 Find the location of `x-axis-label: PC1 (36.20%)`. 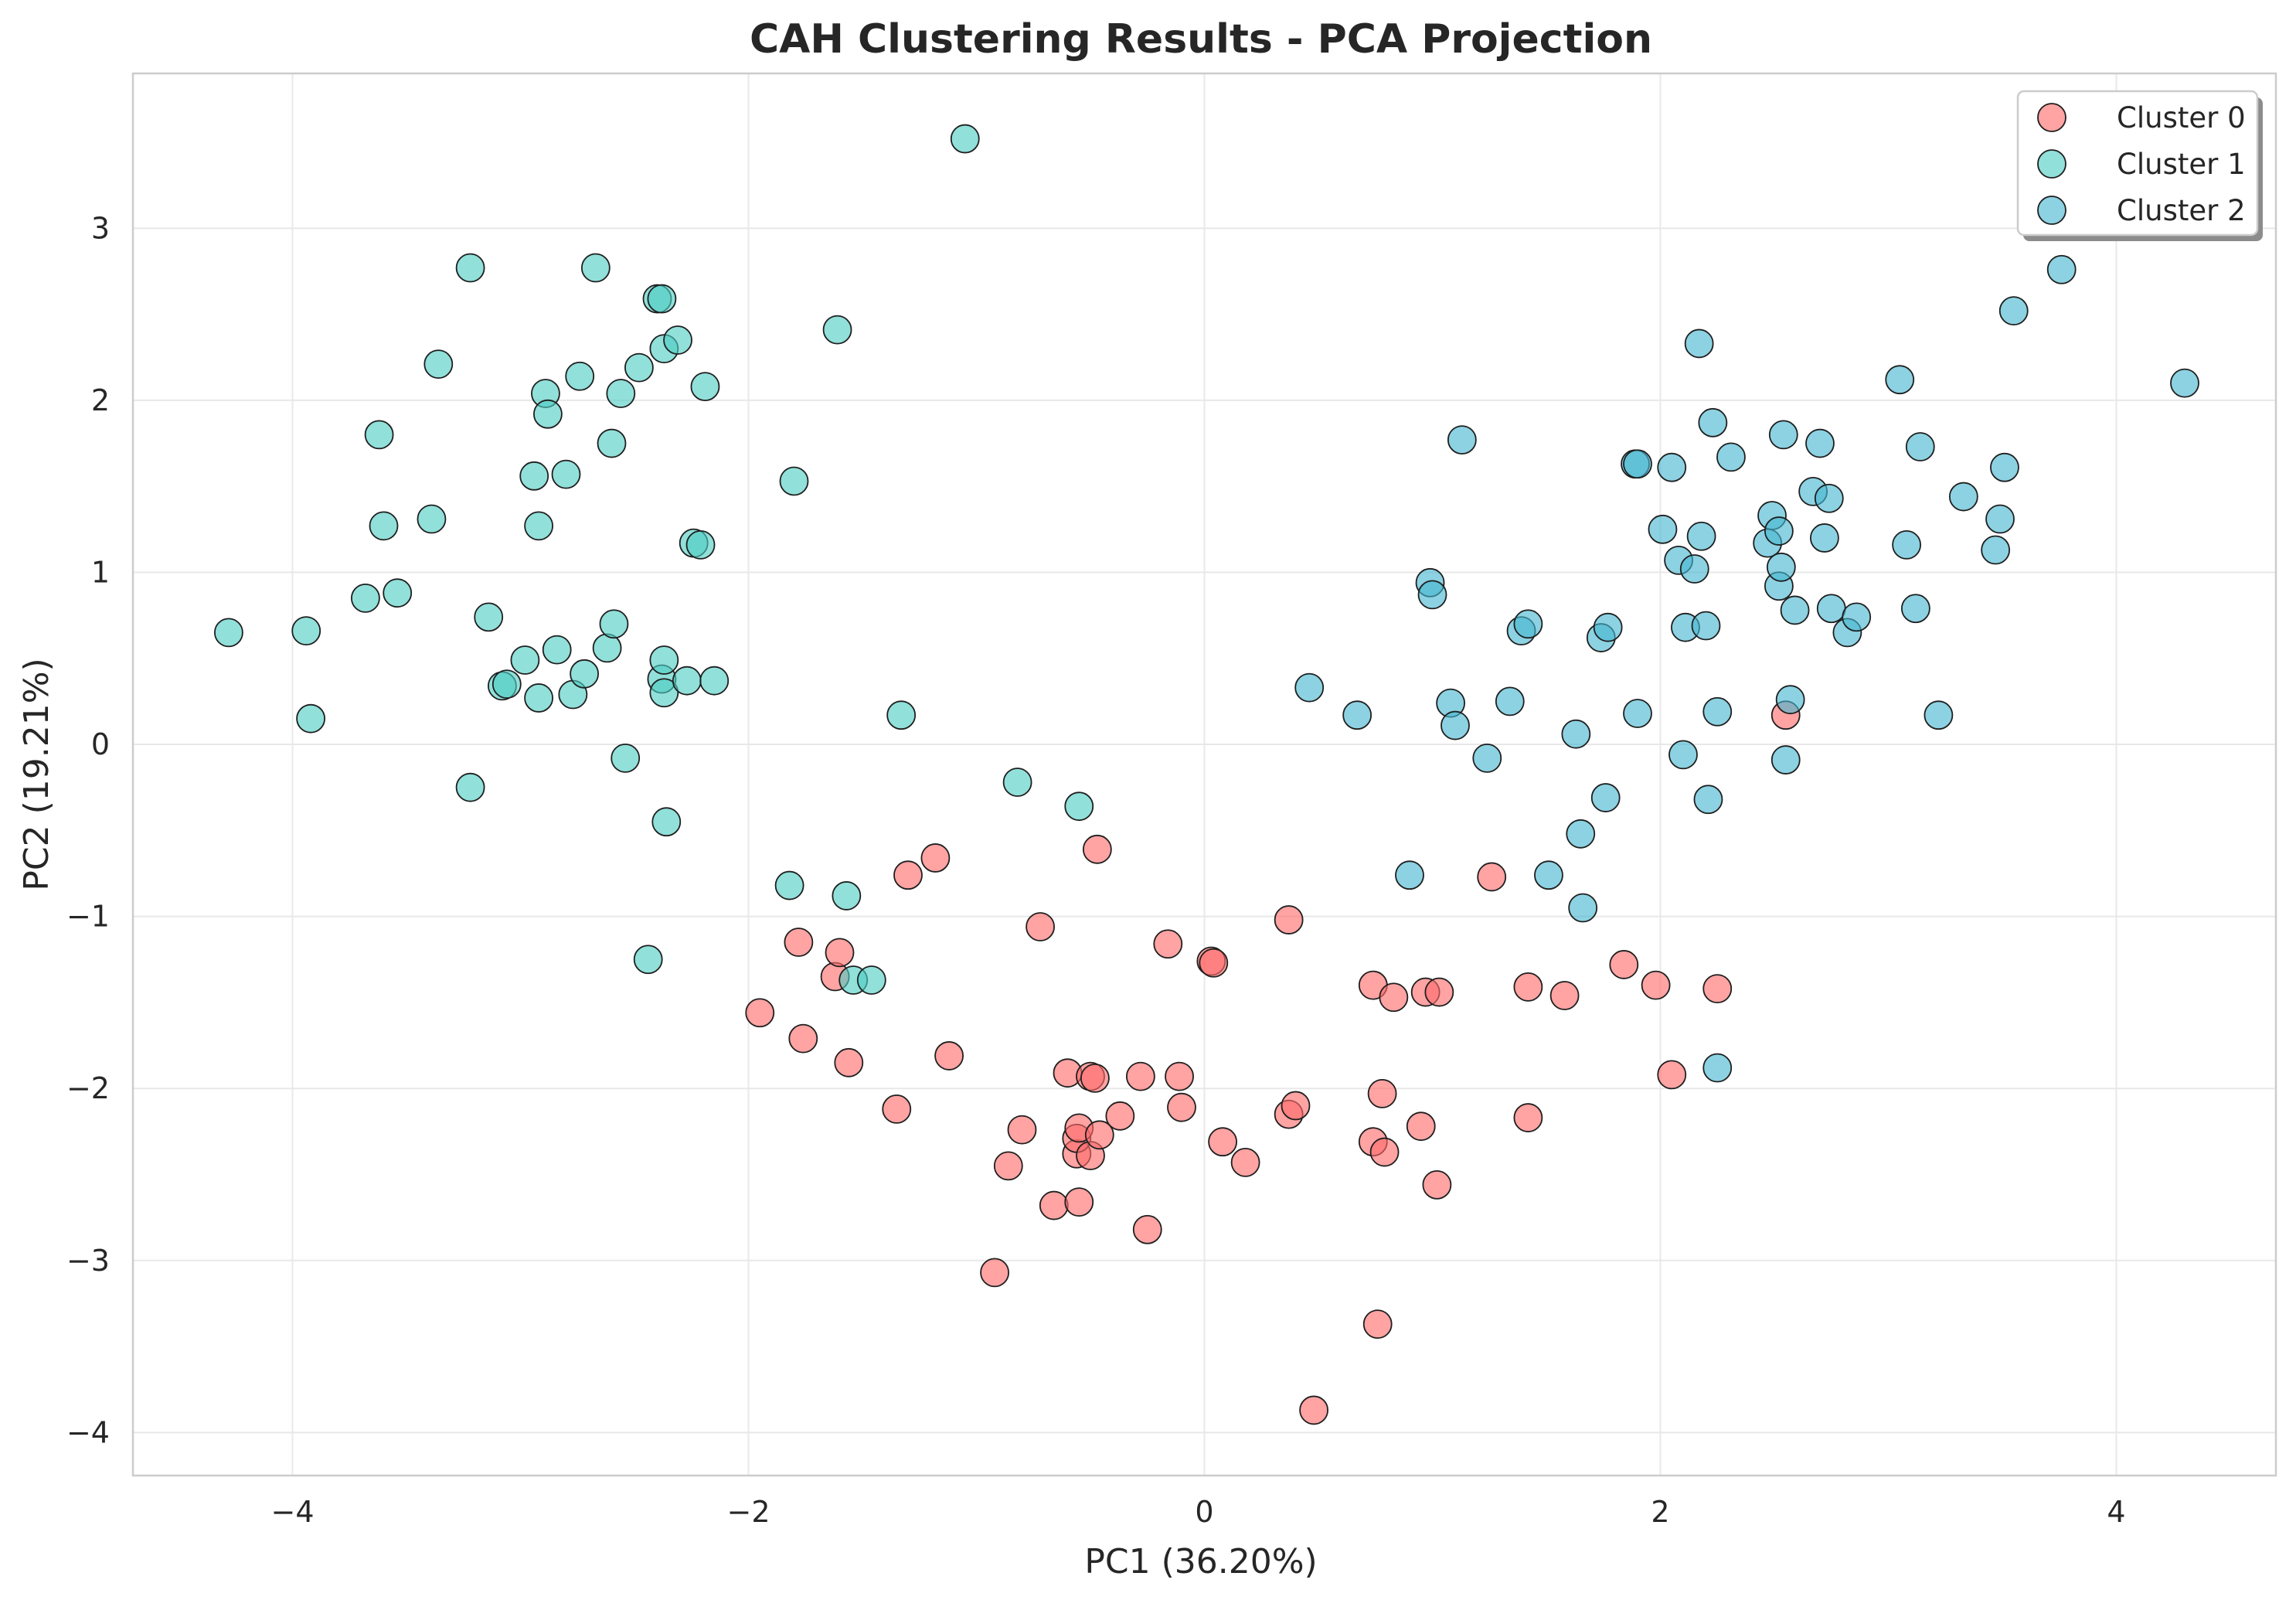

x-axis-label: PC1 (36.20%) is located at coordinates (1201, 1561).